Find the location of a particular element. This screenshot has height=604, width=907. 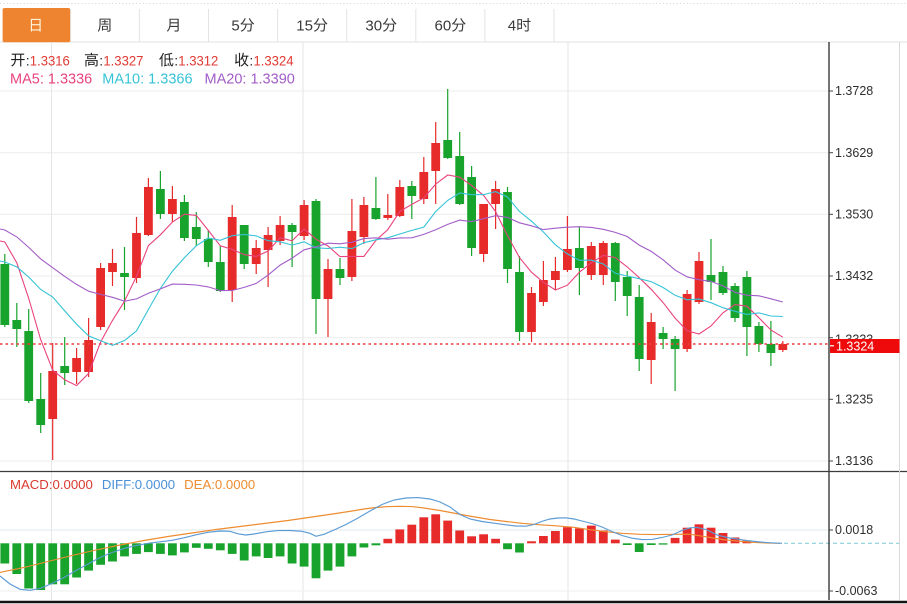

svg-text: 0.0018 is located at coordinates (854, 530).